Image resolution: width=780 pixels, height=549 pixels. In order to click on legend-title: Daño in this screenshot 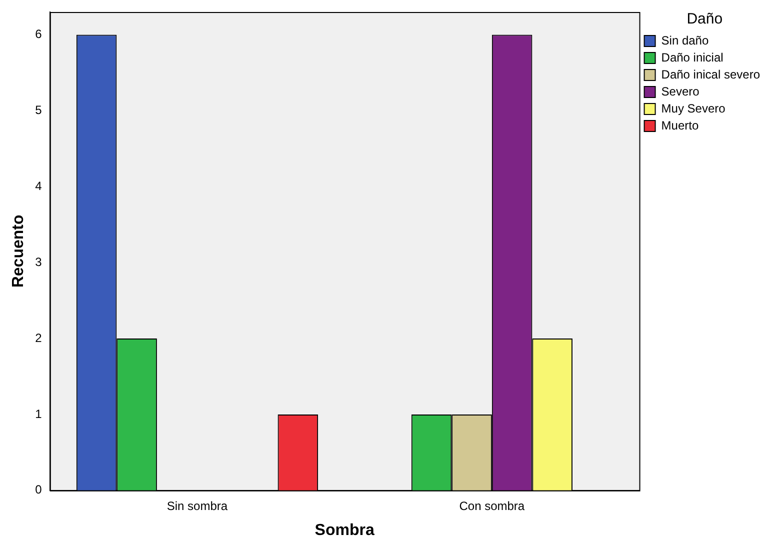, I will do `click(704, 19)`.